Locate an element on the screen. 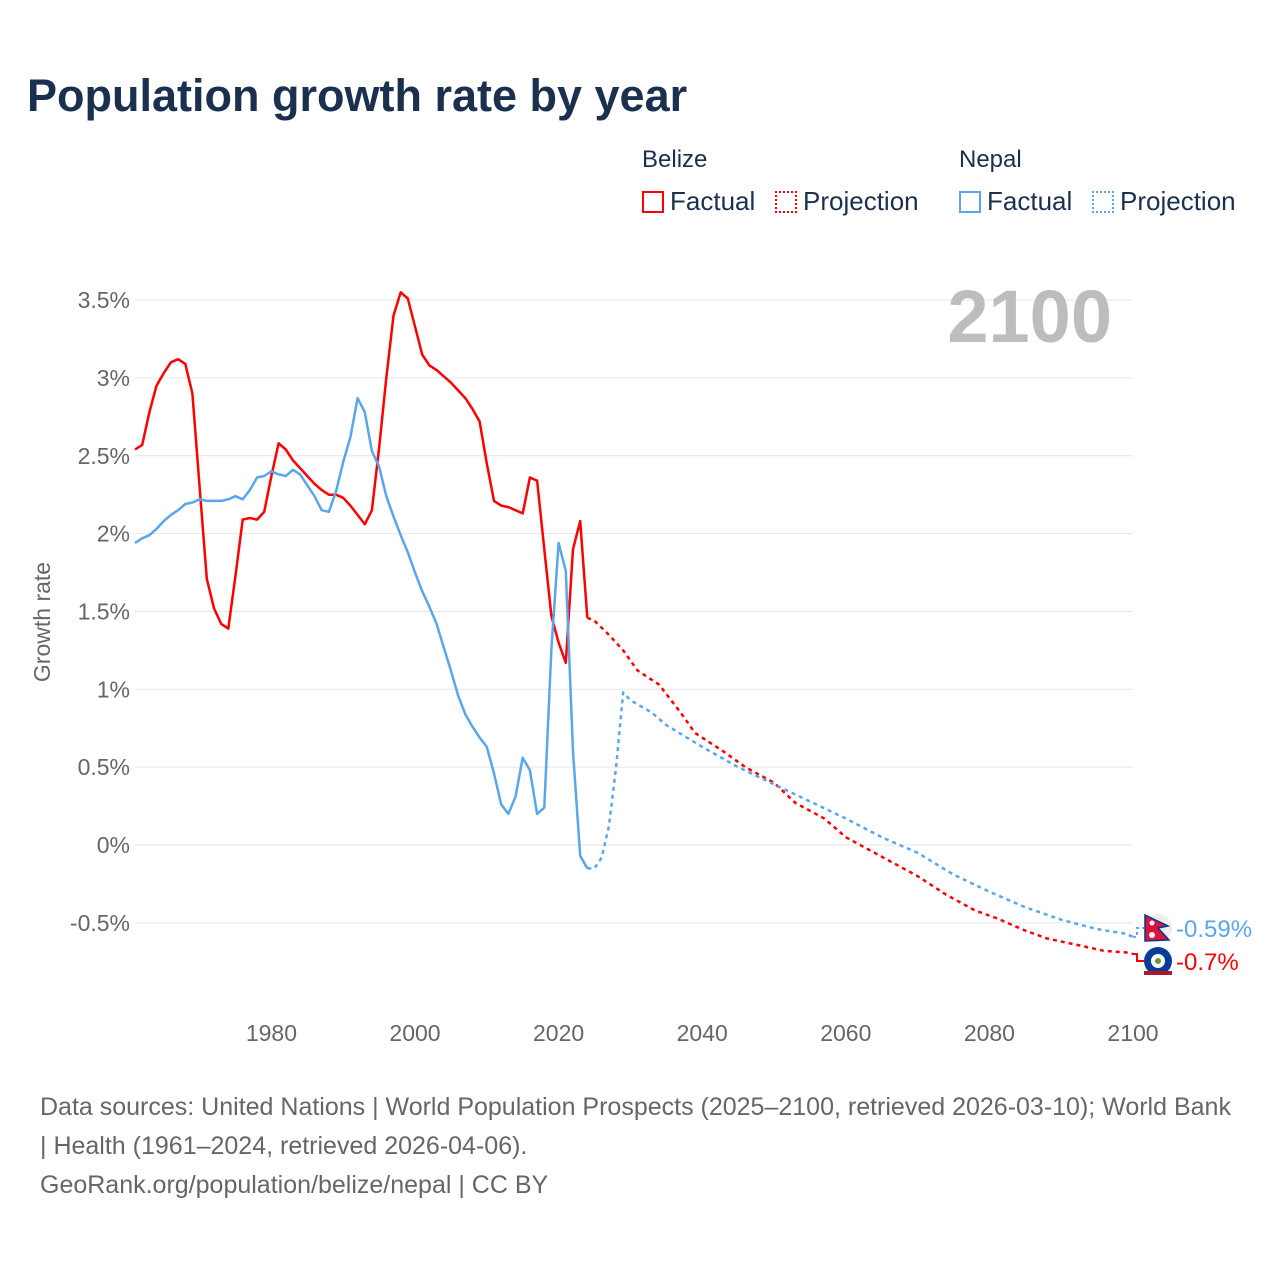  series-line-belize-factual is located at coordinates (361, 478).